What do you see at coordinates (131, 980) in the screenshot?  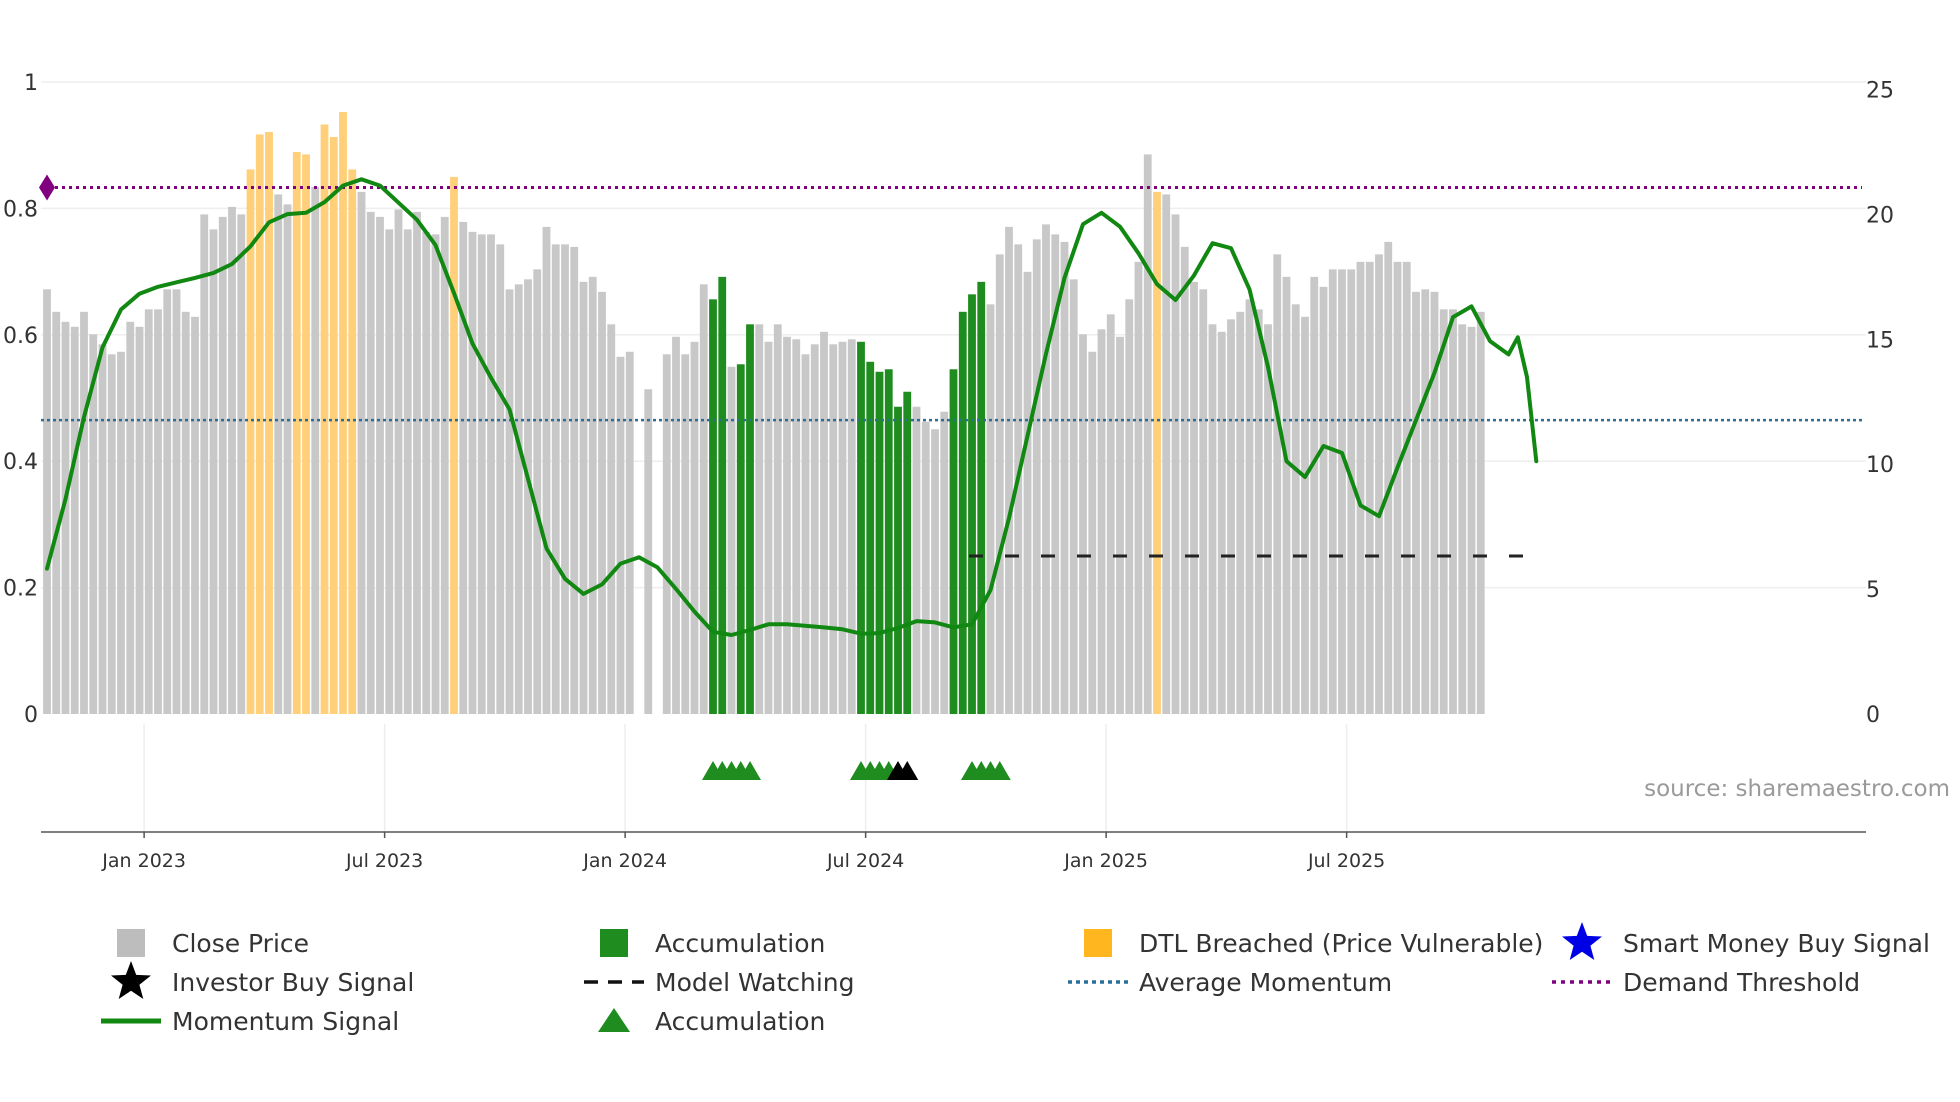 I see `legend-icon-investor-star` at bounding box center [131, 980].